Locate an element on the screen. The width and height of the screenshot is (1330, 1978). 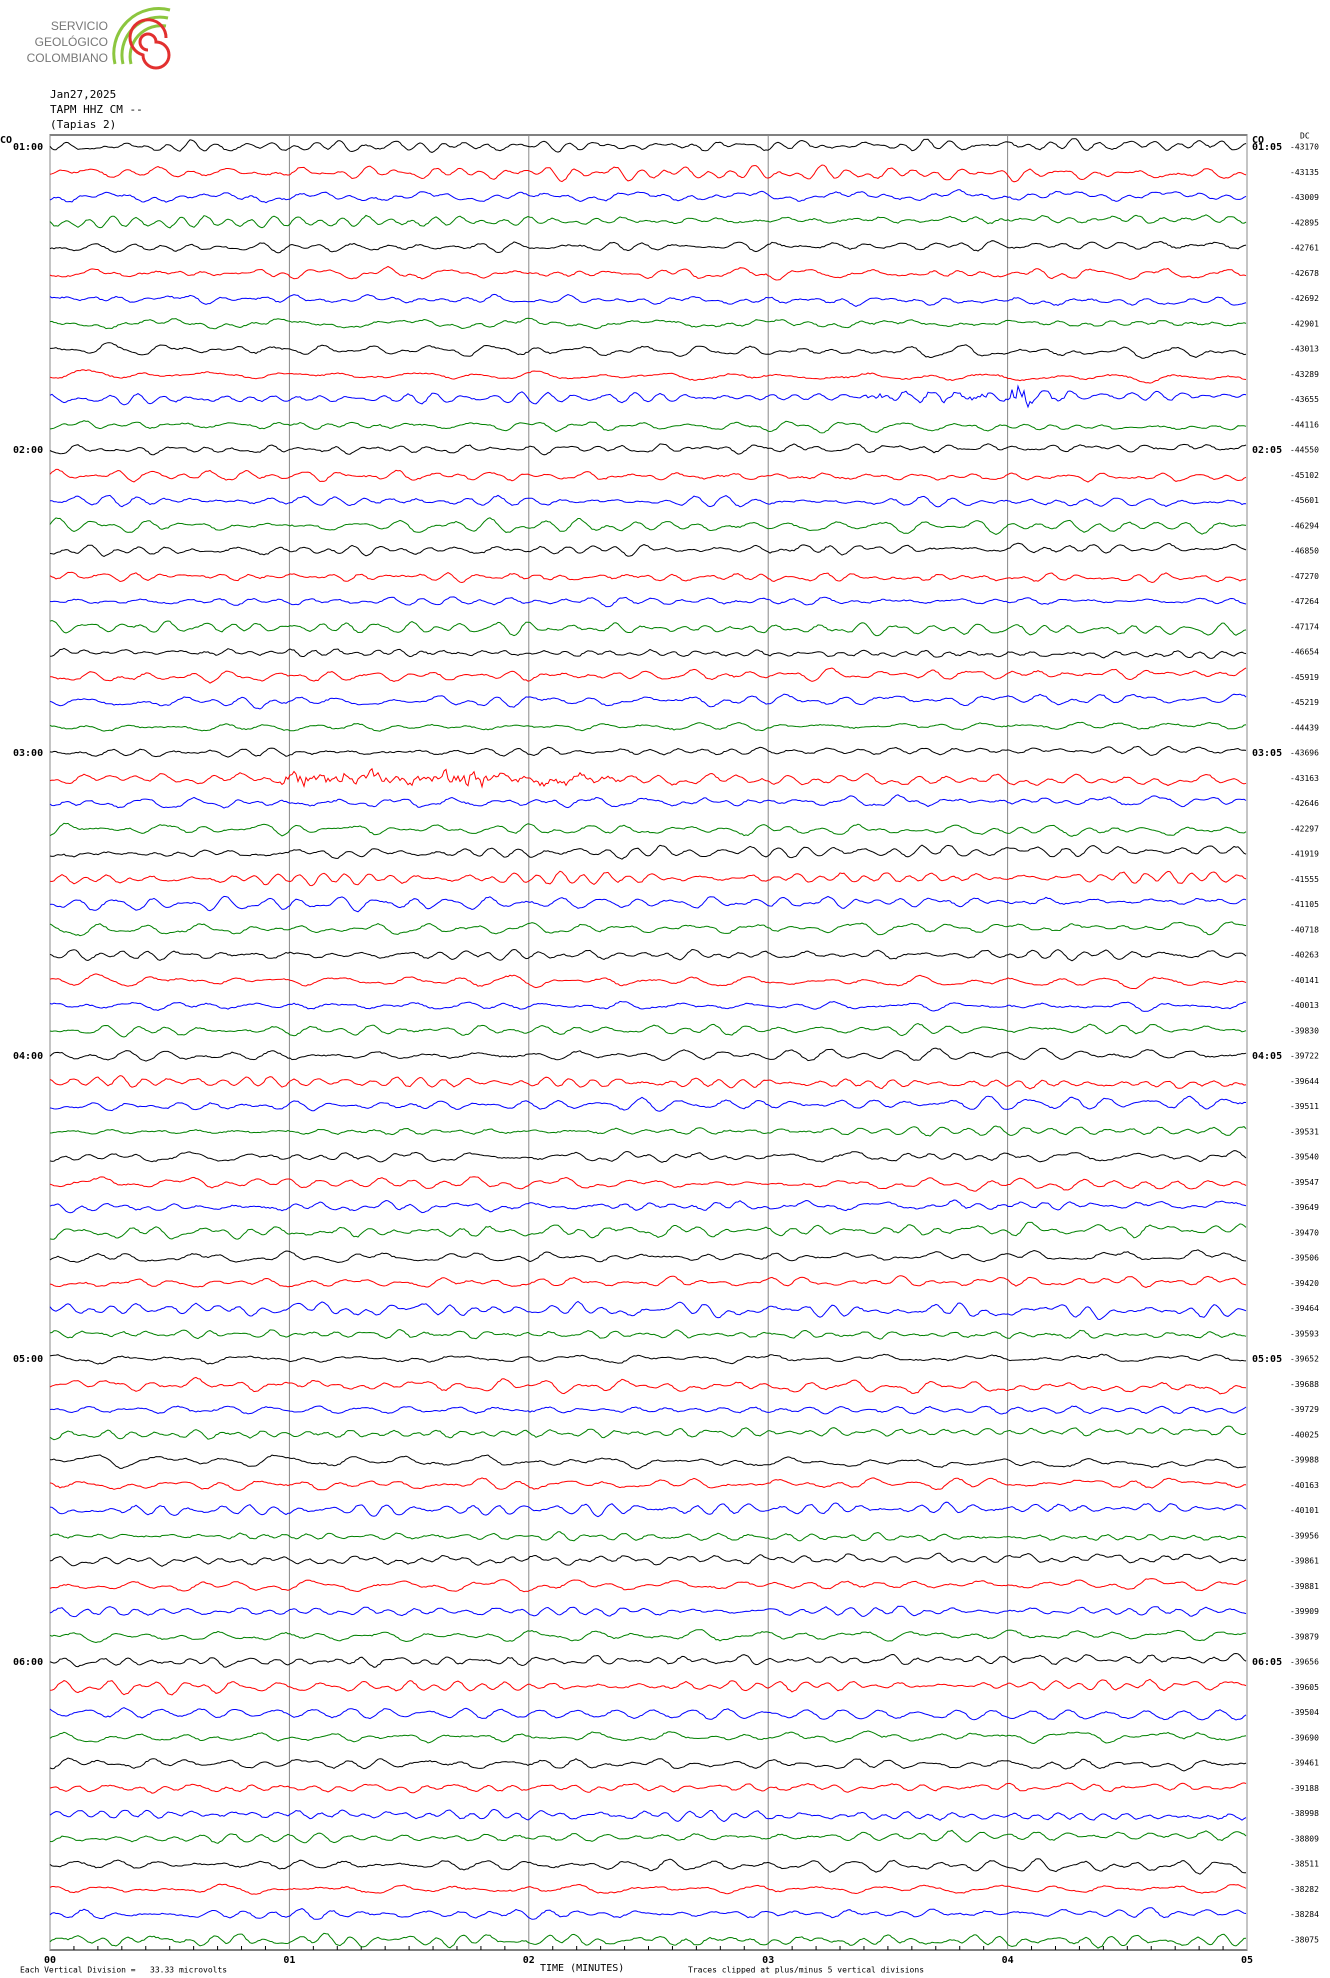
dc-value: -39461 is located at coordinates (1304, 1763).